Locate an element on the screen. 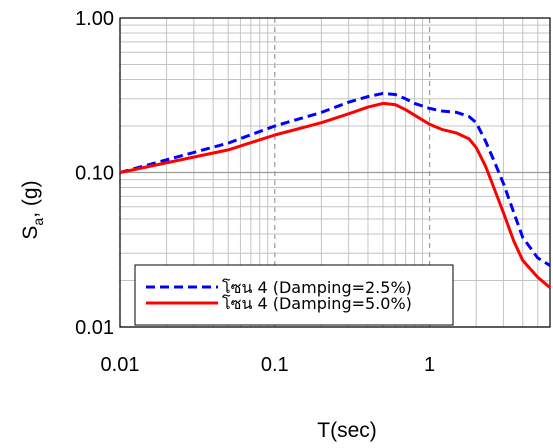  y-axis-title-subscript: a is located at coordinates (38, 222).